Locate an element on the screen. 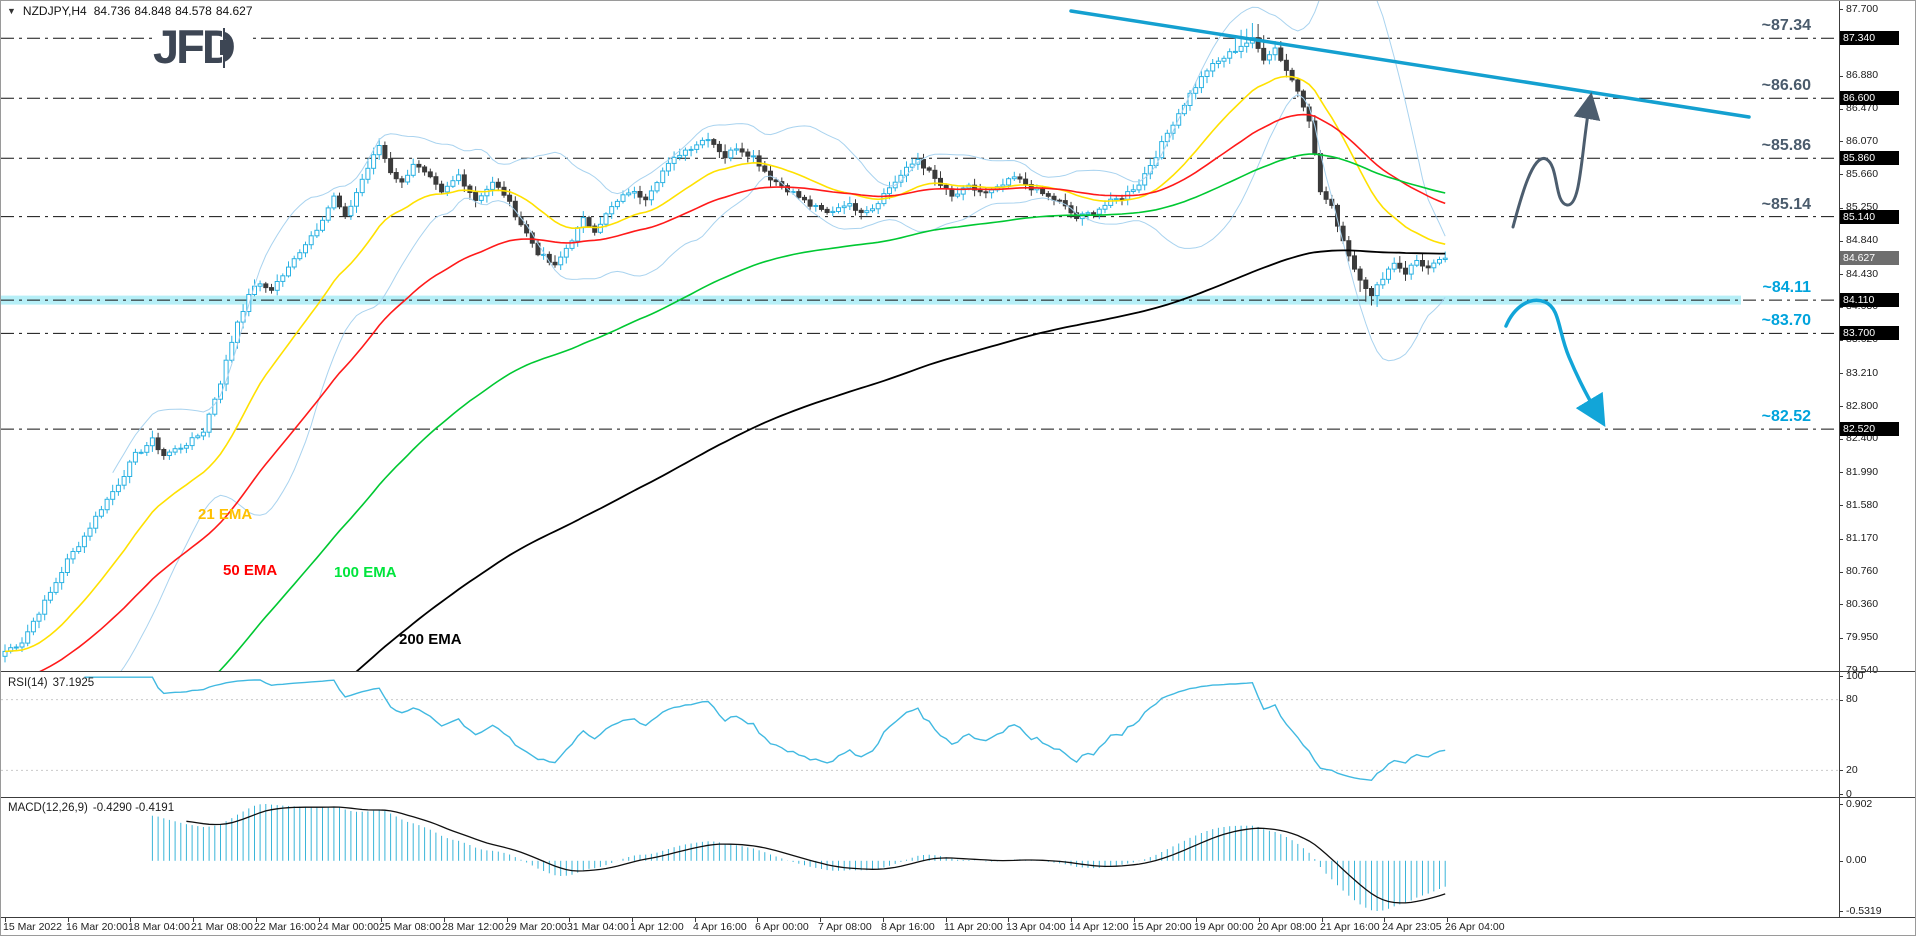 Image resolution: width=1916 pixels, height=936 pixels. bullish-scenario-arrow is located at coordinates (1556, 160).